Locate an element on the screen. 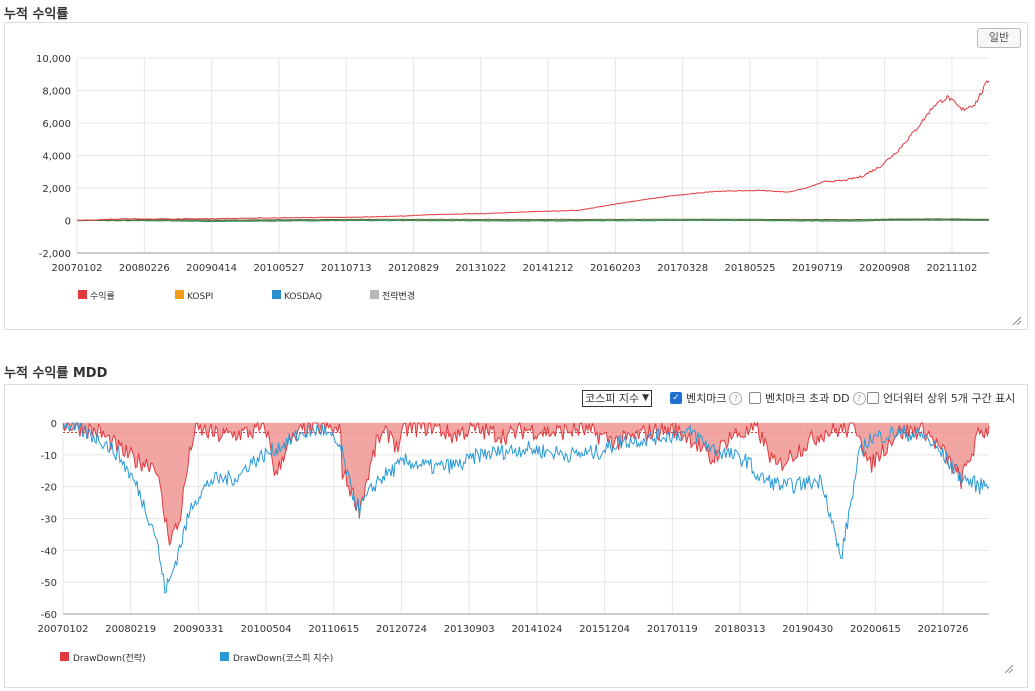 The image size is (1035, 691). y-tick-label: -10 is located at coordinates (49, 456).